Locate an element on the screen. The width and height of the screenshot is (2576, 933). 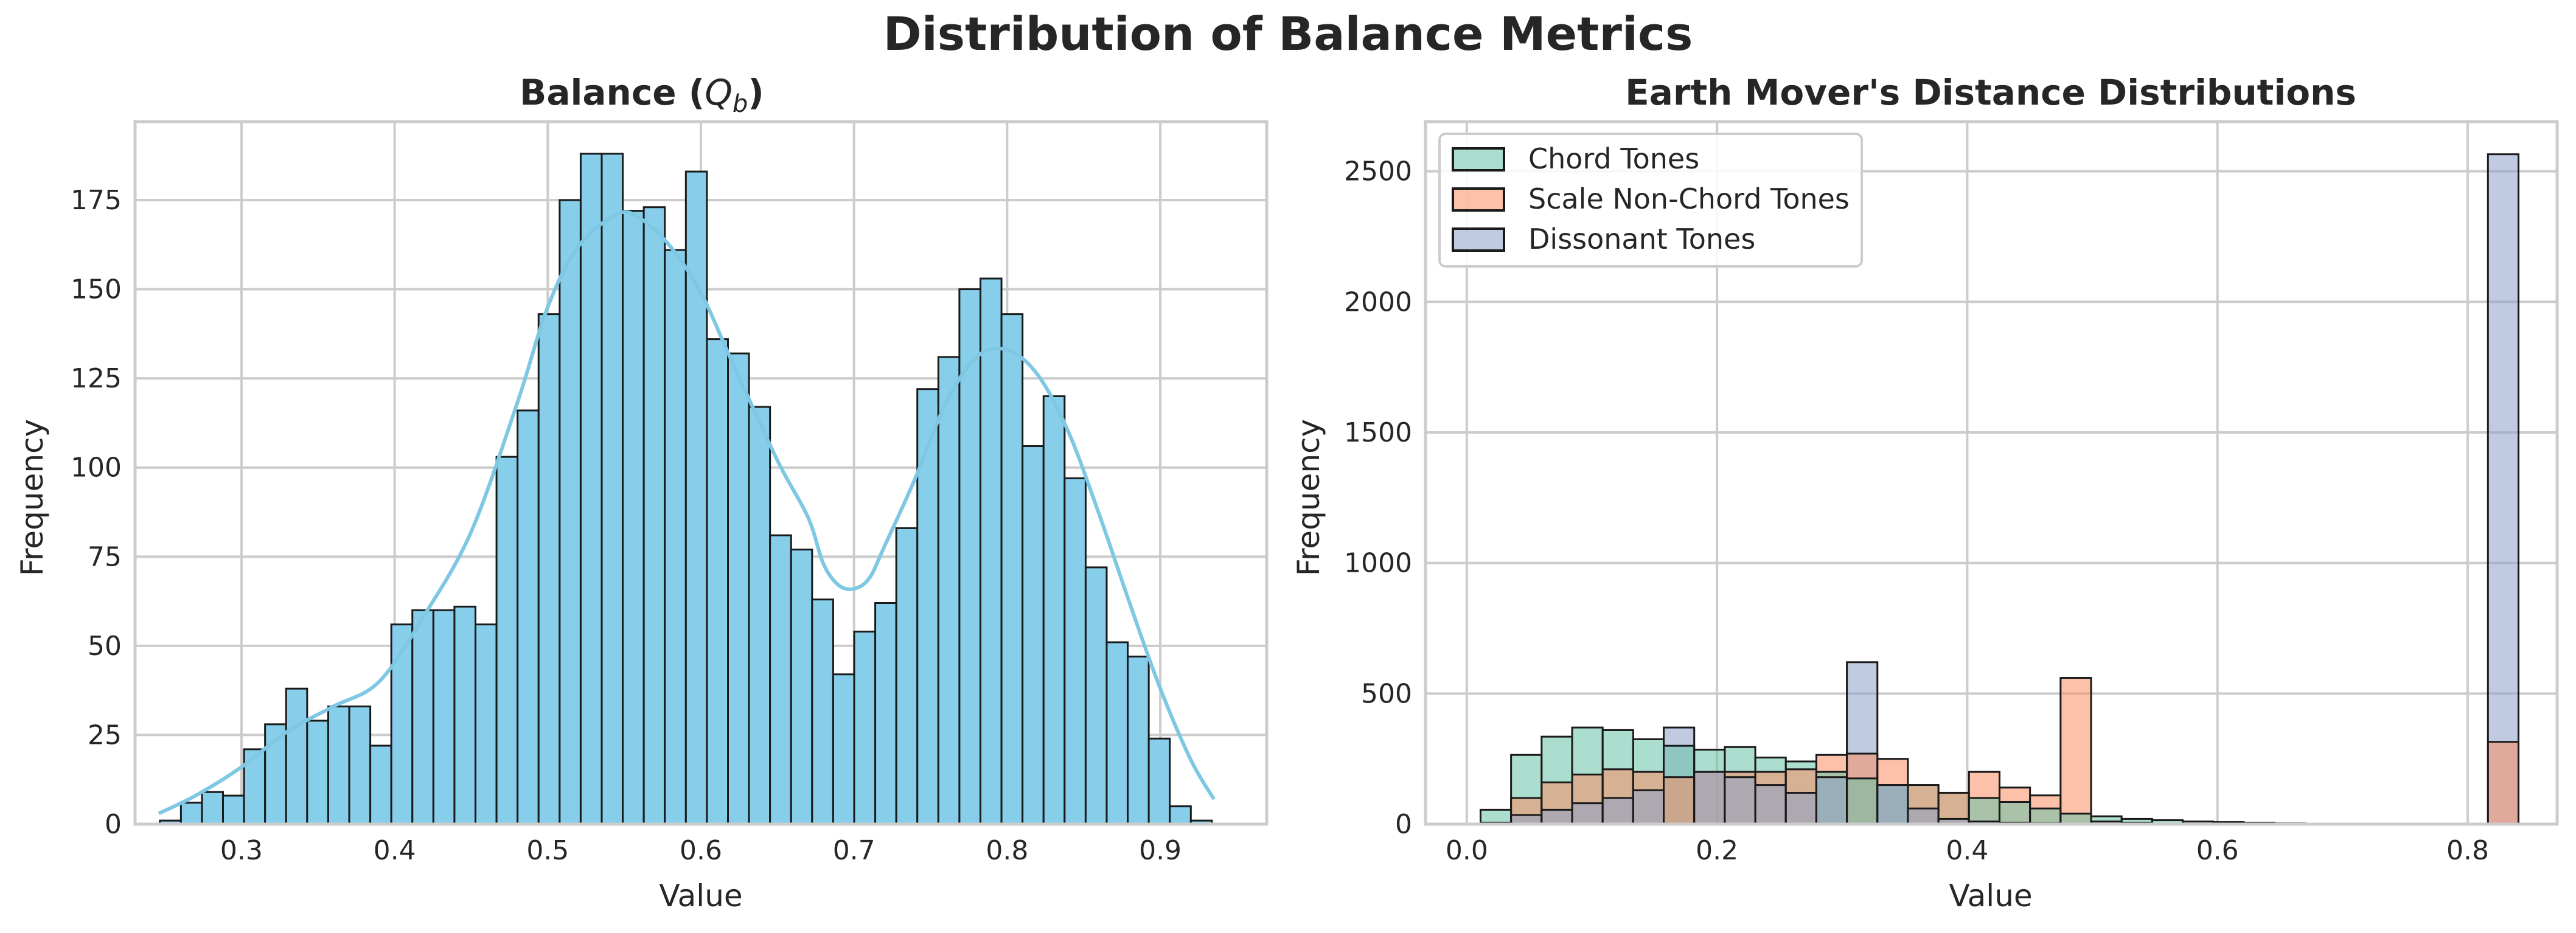
x-tick-label: 0.8 is located at coordinates (1007, 851).